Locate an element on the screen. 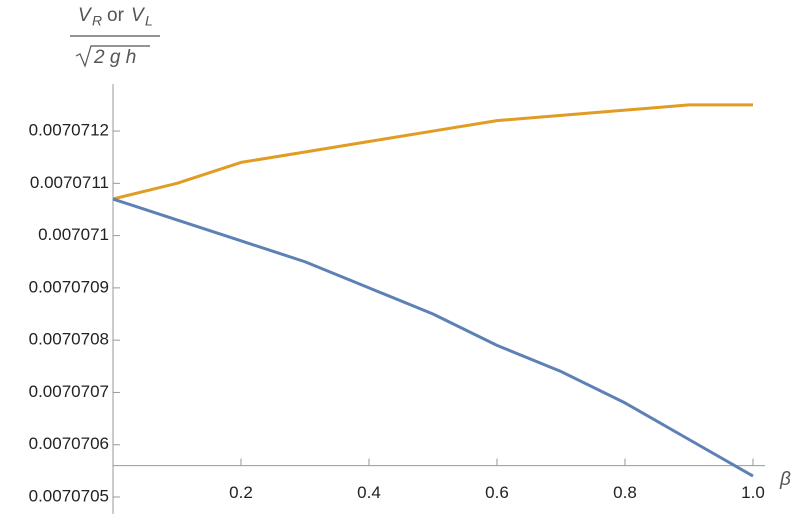 Image resolution: width=800 pixels, height=514 pixels. x-axis-label: β is located at coordinates (785, 479).